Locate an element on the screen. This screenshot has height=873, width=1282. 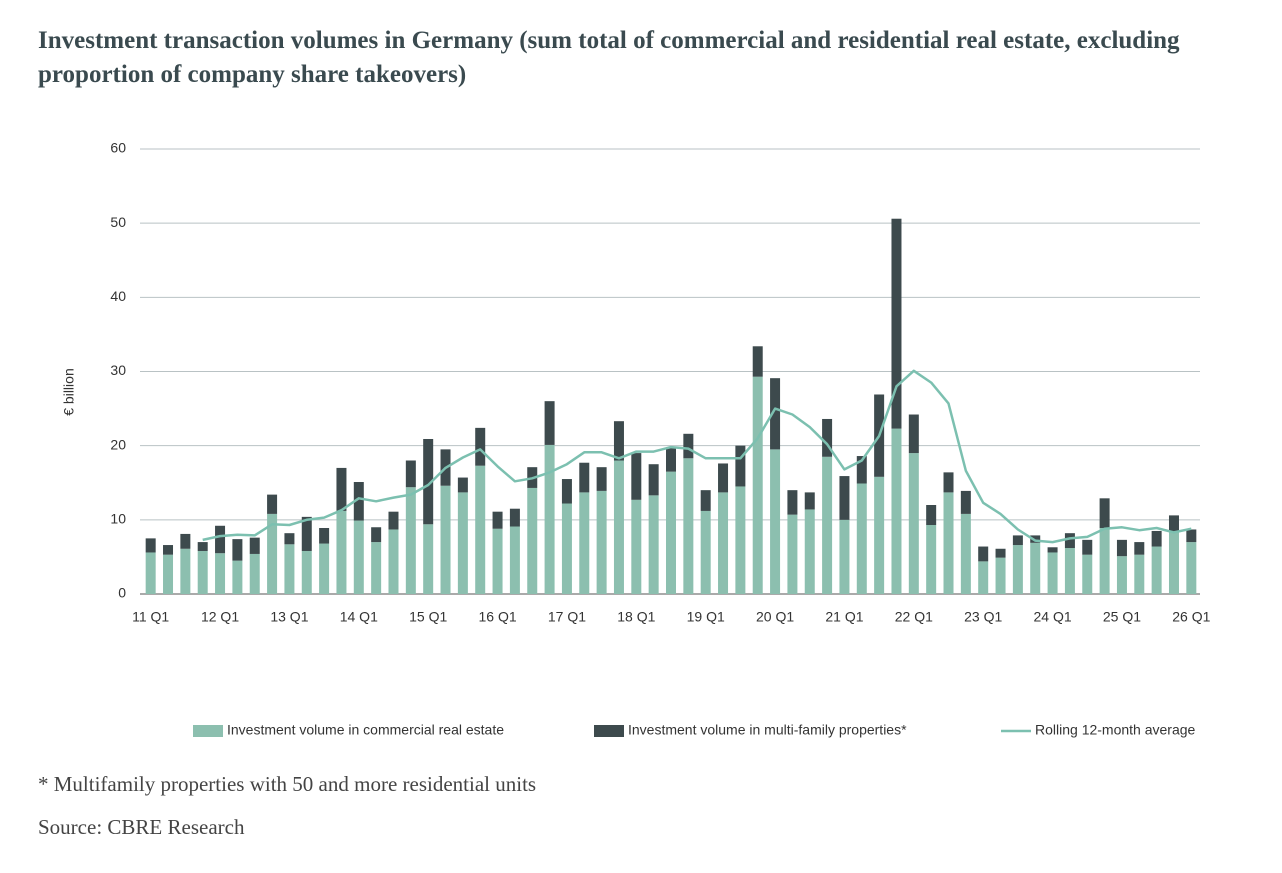
x-tick-label: 17 Q1 is located at coordinates (567, 617).